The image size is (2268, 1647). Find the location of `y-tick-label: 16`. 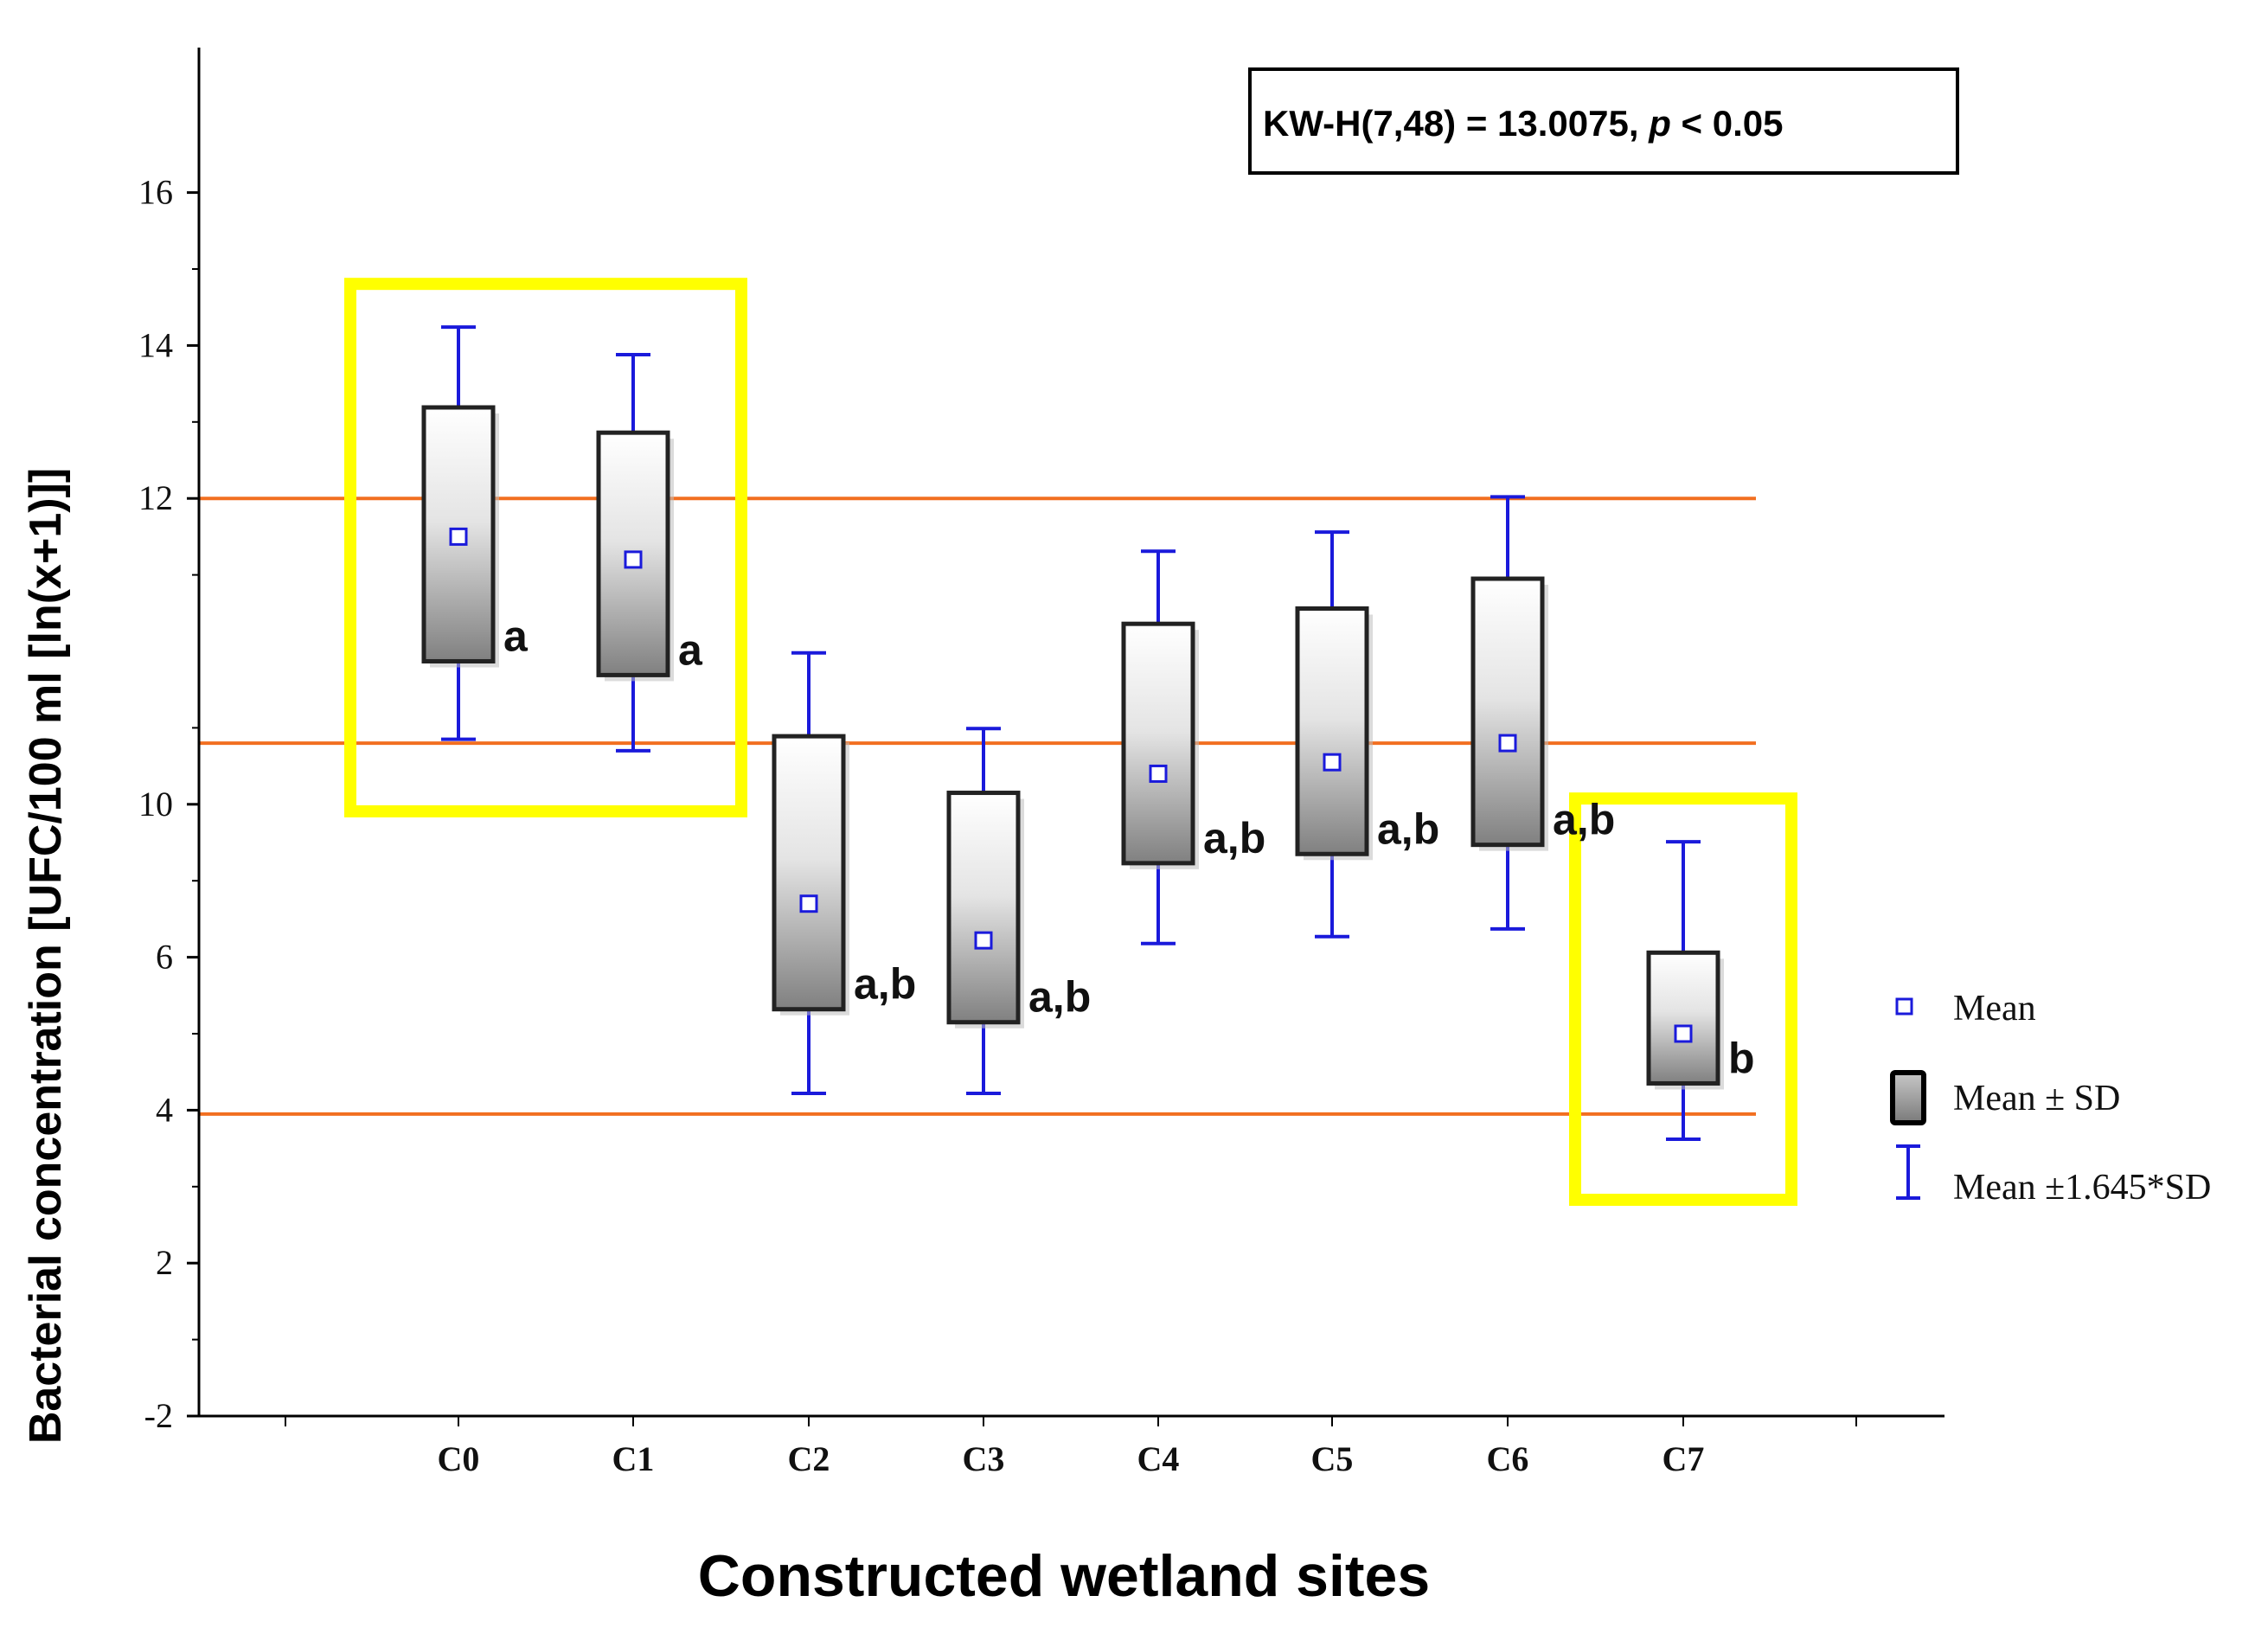

y-tick-label: 16 is located at coordinates (155, 193).